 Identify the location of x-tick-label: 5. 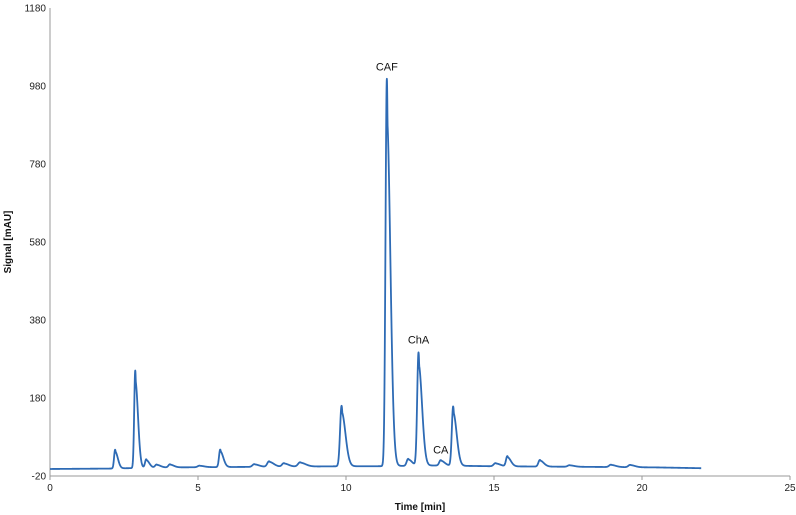
(198, 488).